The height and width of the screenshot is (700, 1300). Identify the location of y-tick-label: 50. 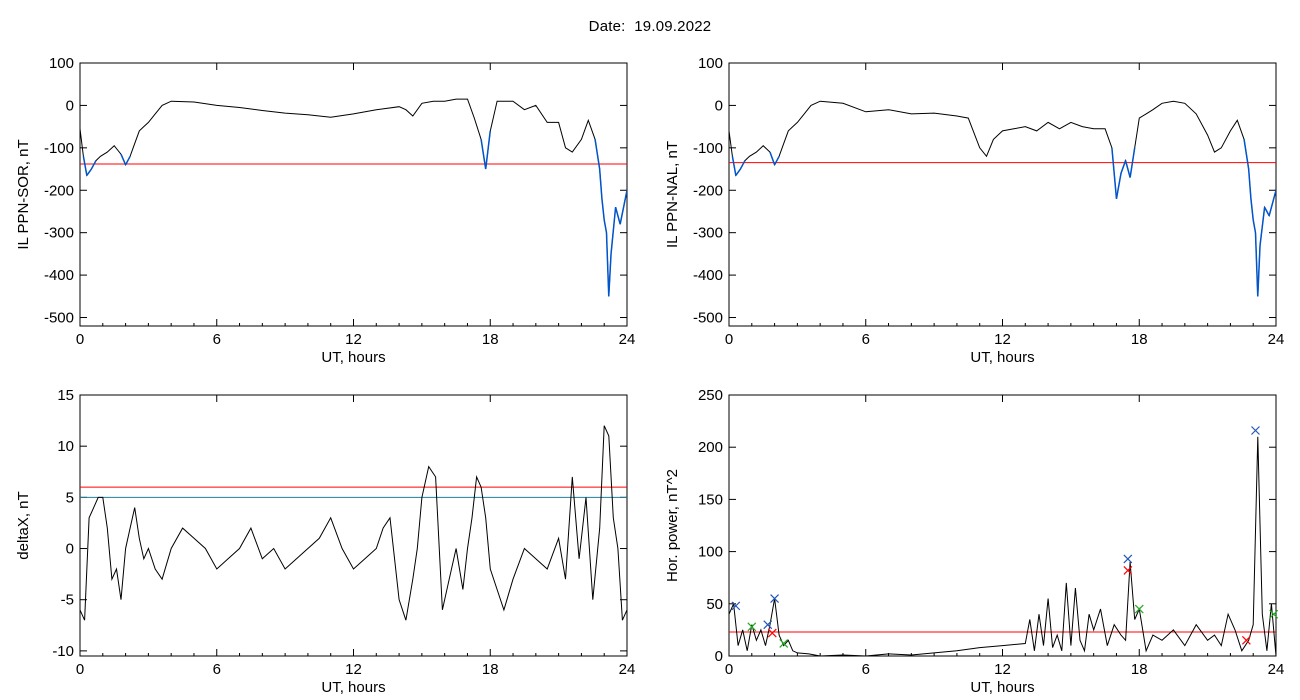
(714, 604).